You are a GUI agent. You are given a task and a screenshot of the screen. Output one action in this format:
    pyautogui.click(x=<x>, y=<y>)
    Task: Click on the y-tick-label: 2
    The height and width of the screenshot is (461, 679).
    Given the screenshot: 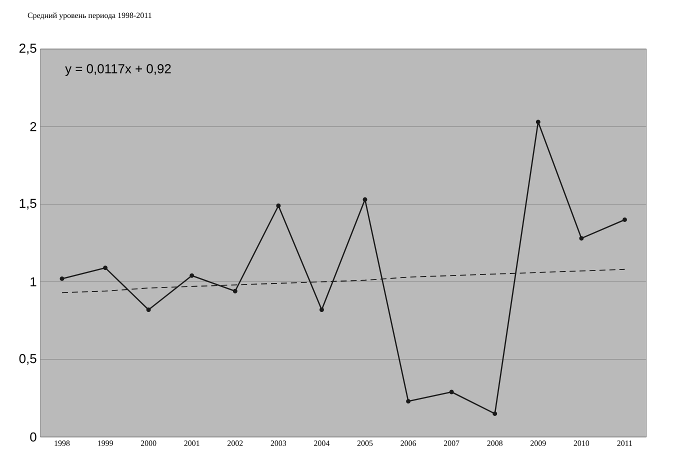 What is the action you would take?
    pyautogui.click(x=33, y=127)
    